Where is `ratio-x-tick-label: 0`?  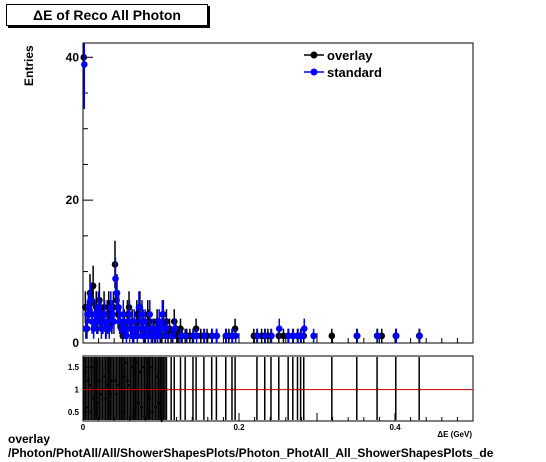 ratio-x-tick-label: 0 is located at coordinates (83, 427).